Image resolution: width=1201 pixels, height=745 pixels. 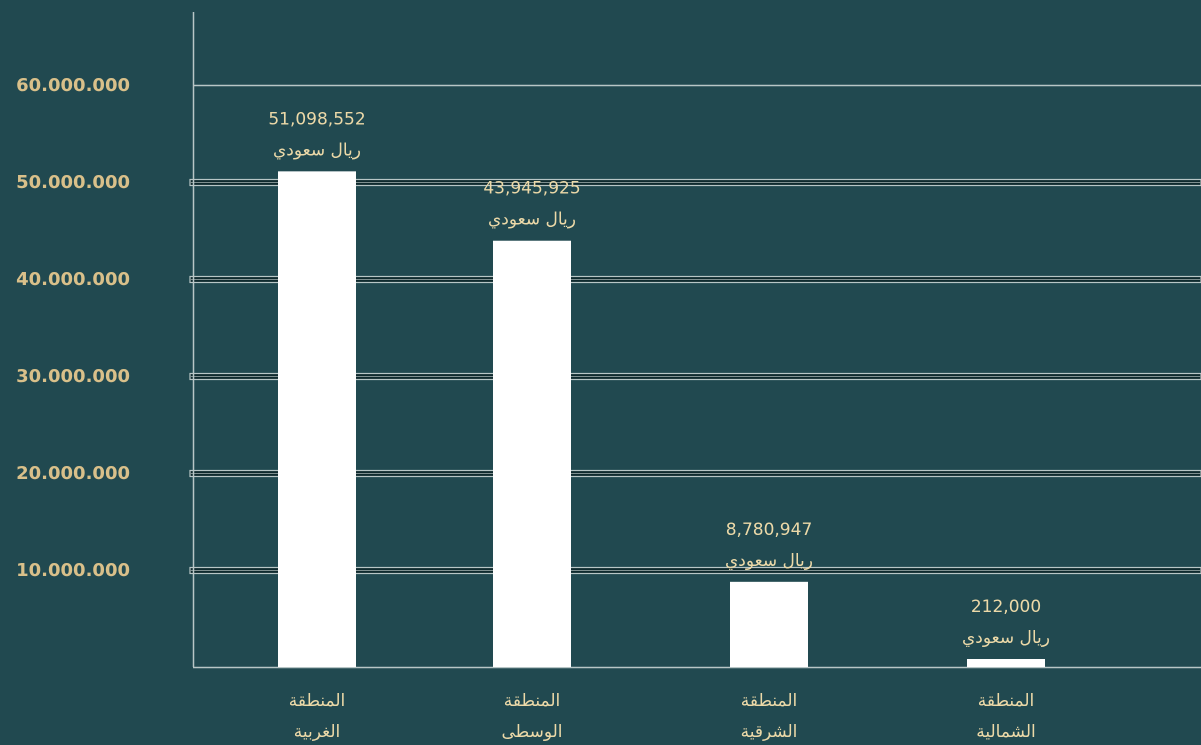 What do you see at coordinates (1006, 732) in the screenshot?
I see `category-label: الشمالية` at bounding box center [1006, 732].